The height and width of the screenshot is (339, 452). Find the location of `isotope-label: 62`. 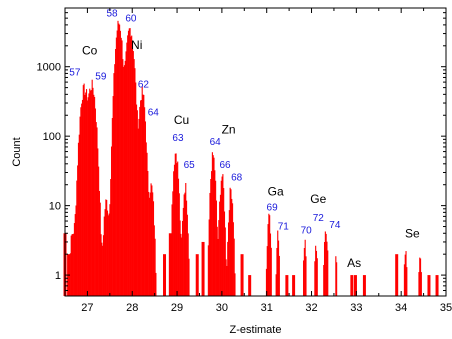

isotope-label: 62 is located at coordinates (144, 85).